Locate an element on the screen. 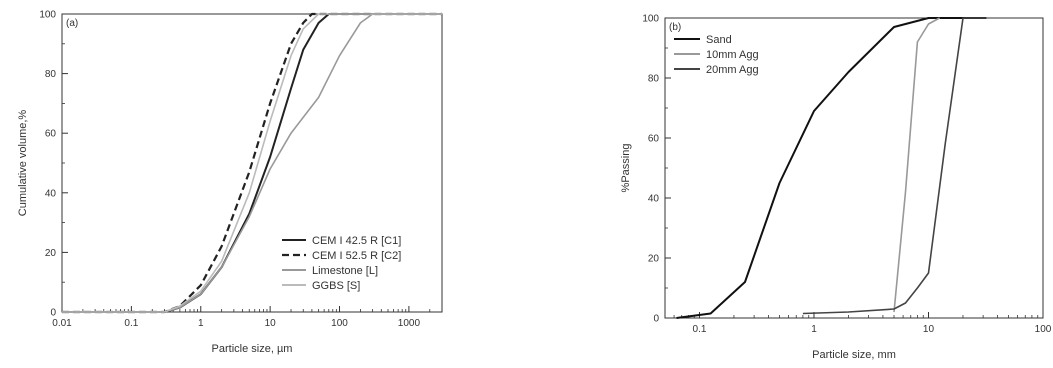 The height and width of the screenshot is (368, 1053). legend-label-0: Sand is located at coordinates (719, 40).